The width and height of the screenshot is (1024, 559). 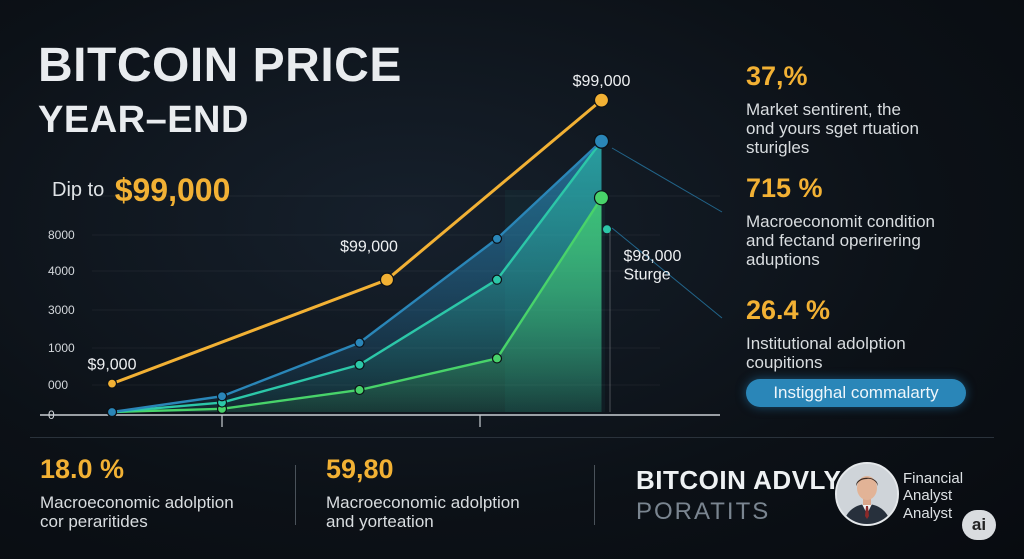 What do you see at coordinates (823, 109) in the screenshot?
I see `stat-desc-line: Market sentirent, the` at bounding box center [823, 109].